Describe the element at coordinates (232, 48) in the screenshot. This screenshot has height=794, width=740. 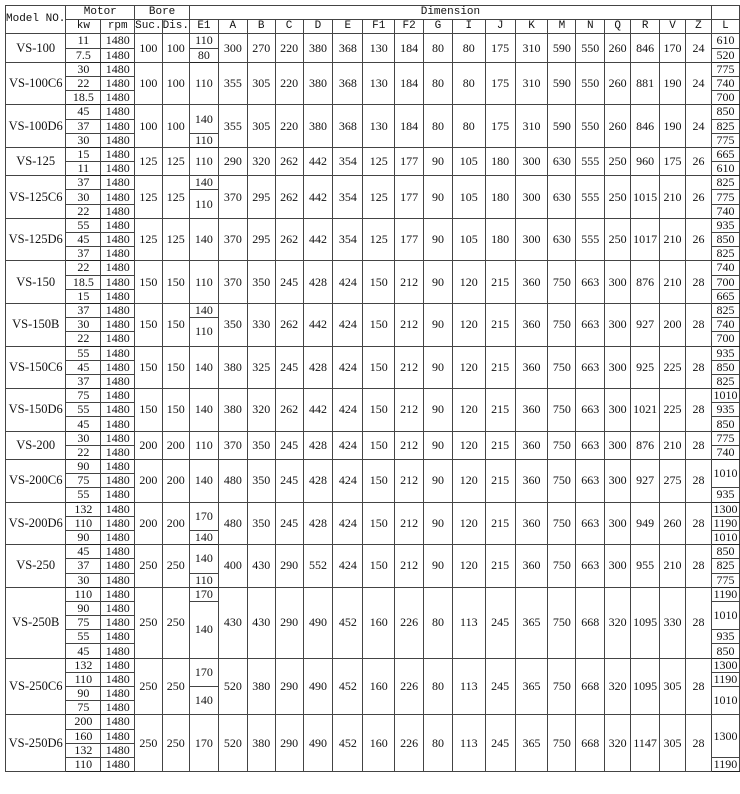
I see `dim-a-cell: 300` at that location.